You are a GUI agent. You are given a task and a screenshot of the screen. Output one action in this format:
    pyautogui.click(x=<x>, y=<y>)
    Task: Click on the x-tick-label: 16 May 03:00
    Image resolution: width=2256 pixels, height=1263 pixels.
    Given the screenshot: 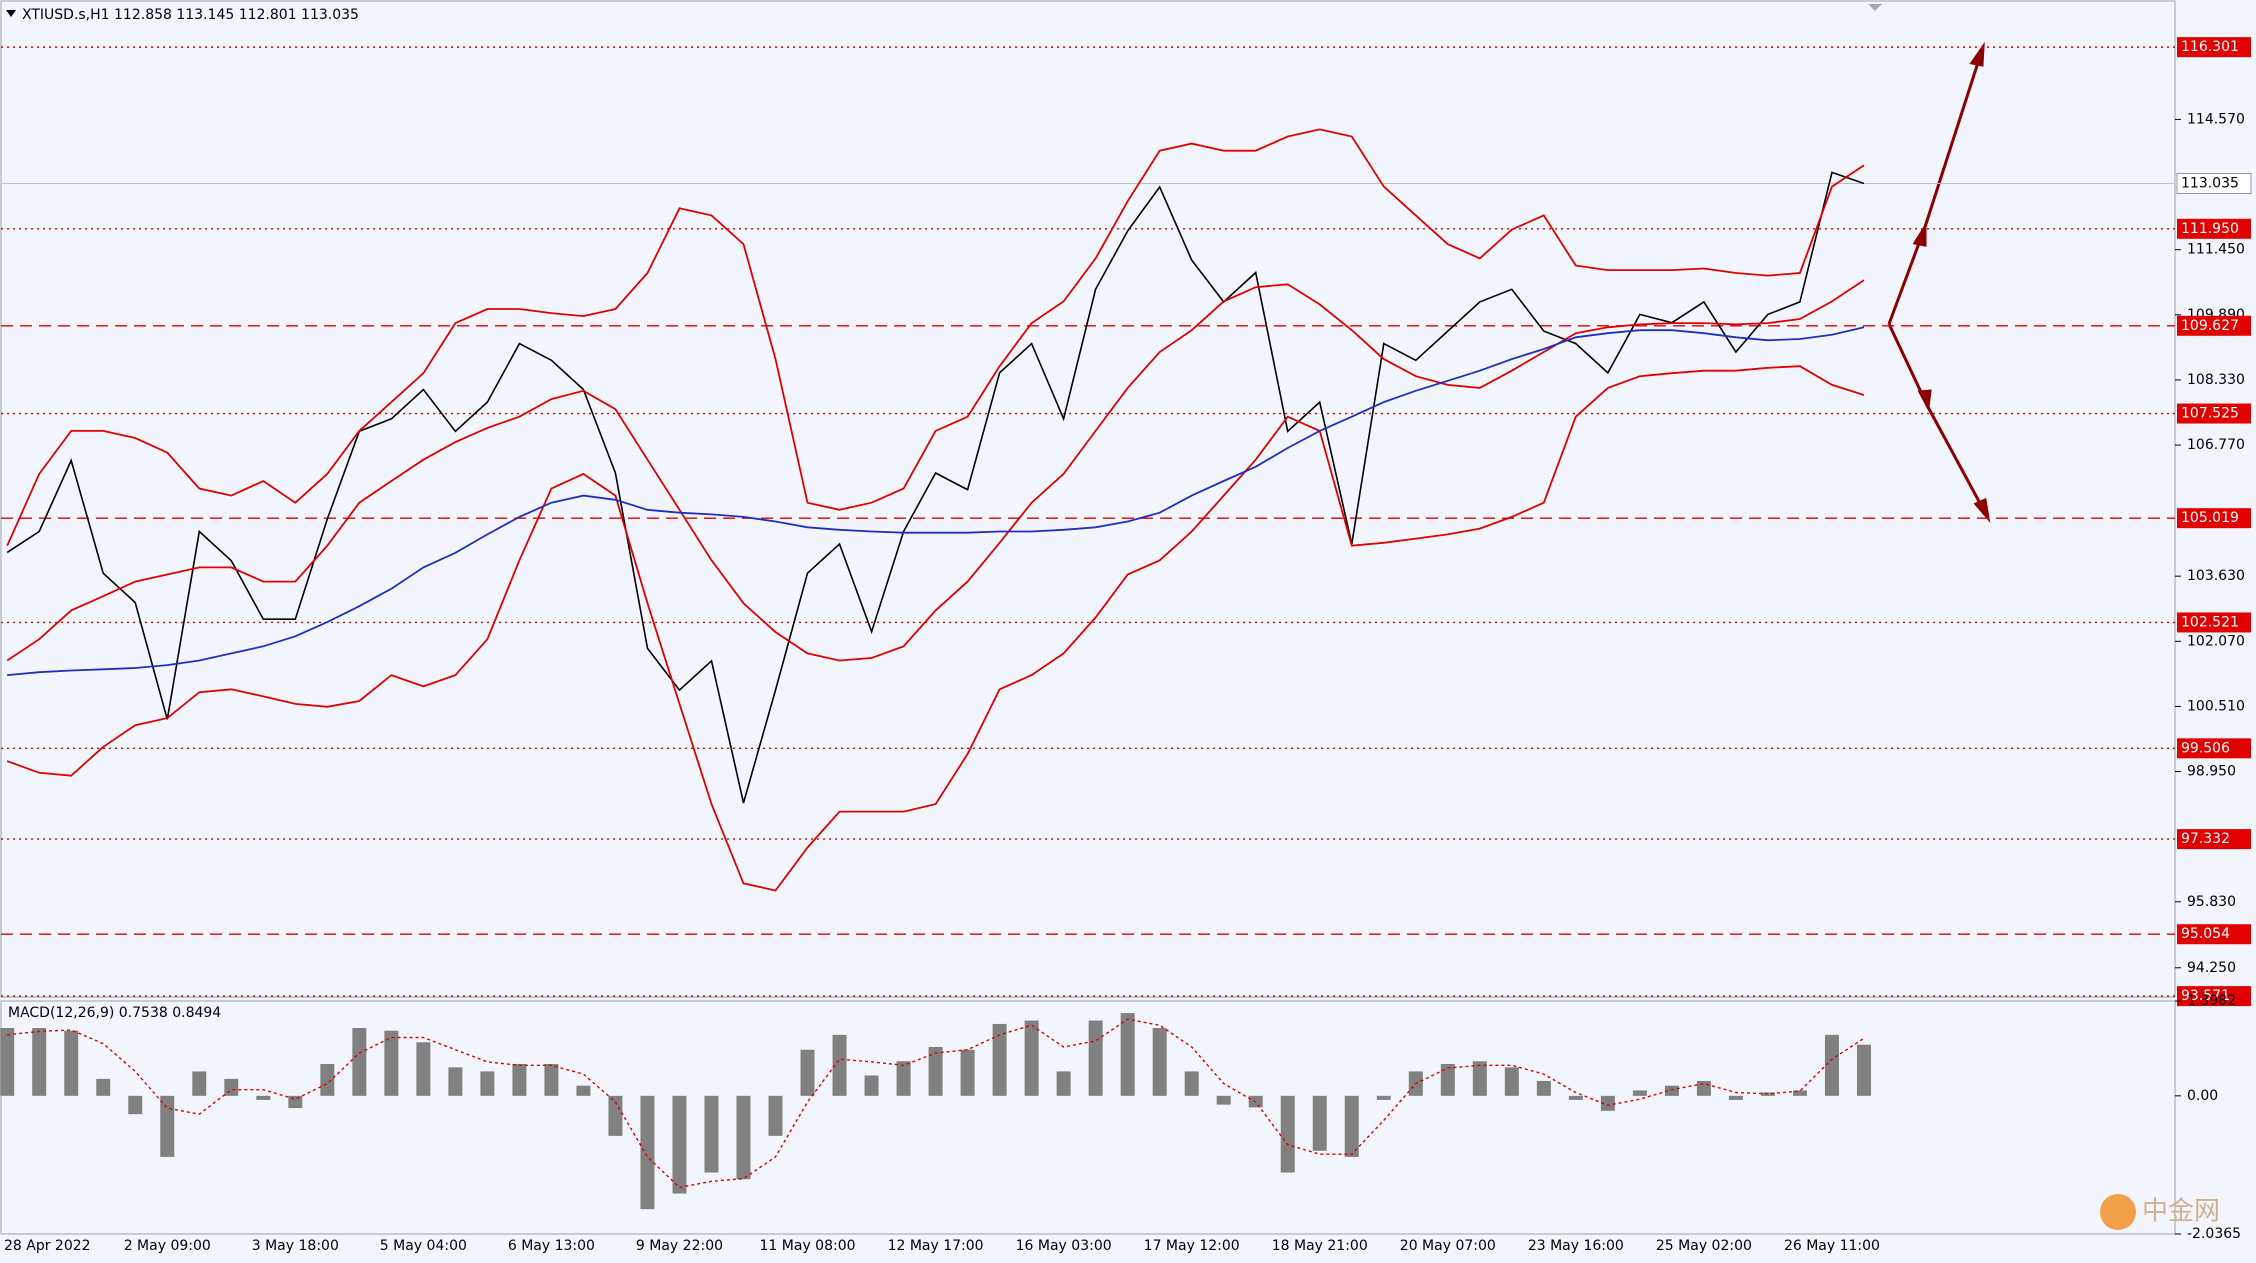 What is the action you would take?
    pyautogui.click(x=1064, y=1246)
    